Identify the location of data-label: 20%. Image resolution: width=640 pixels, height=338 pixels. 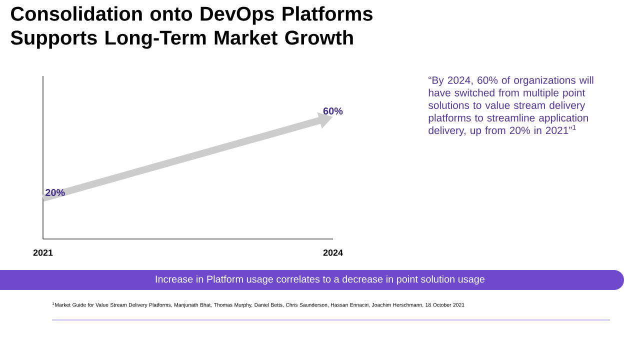
(55, 192).